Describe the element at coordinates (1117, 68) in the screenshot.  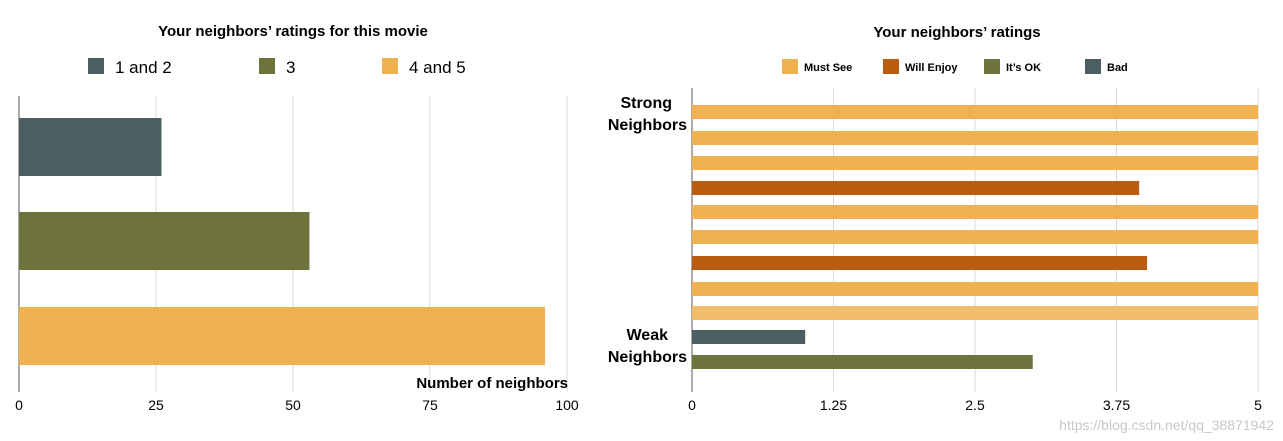
I see `right-legend-label-4: Bad` at that location.